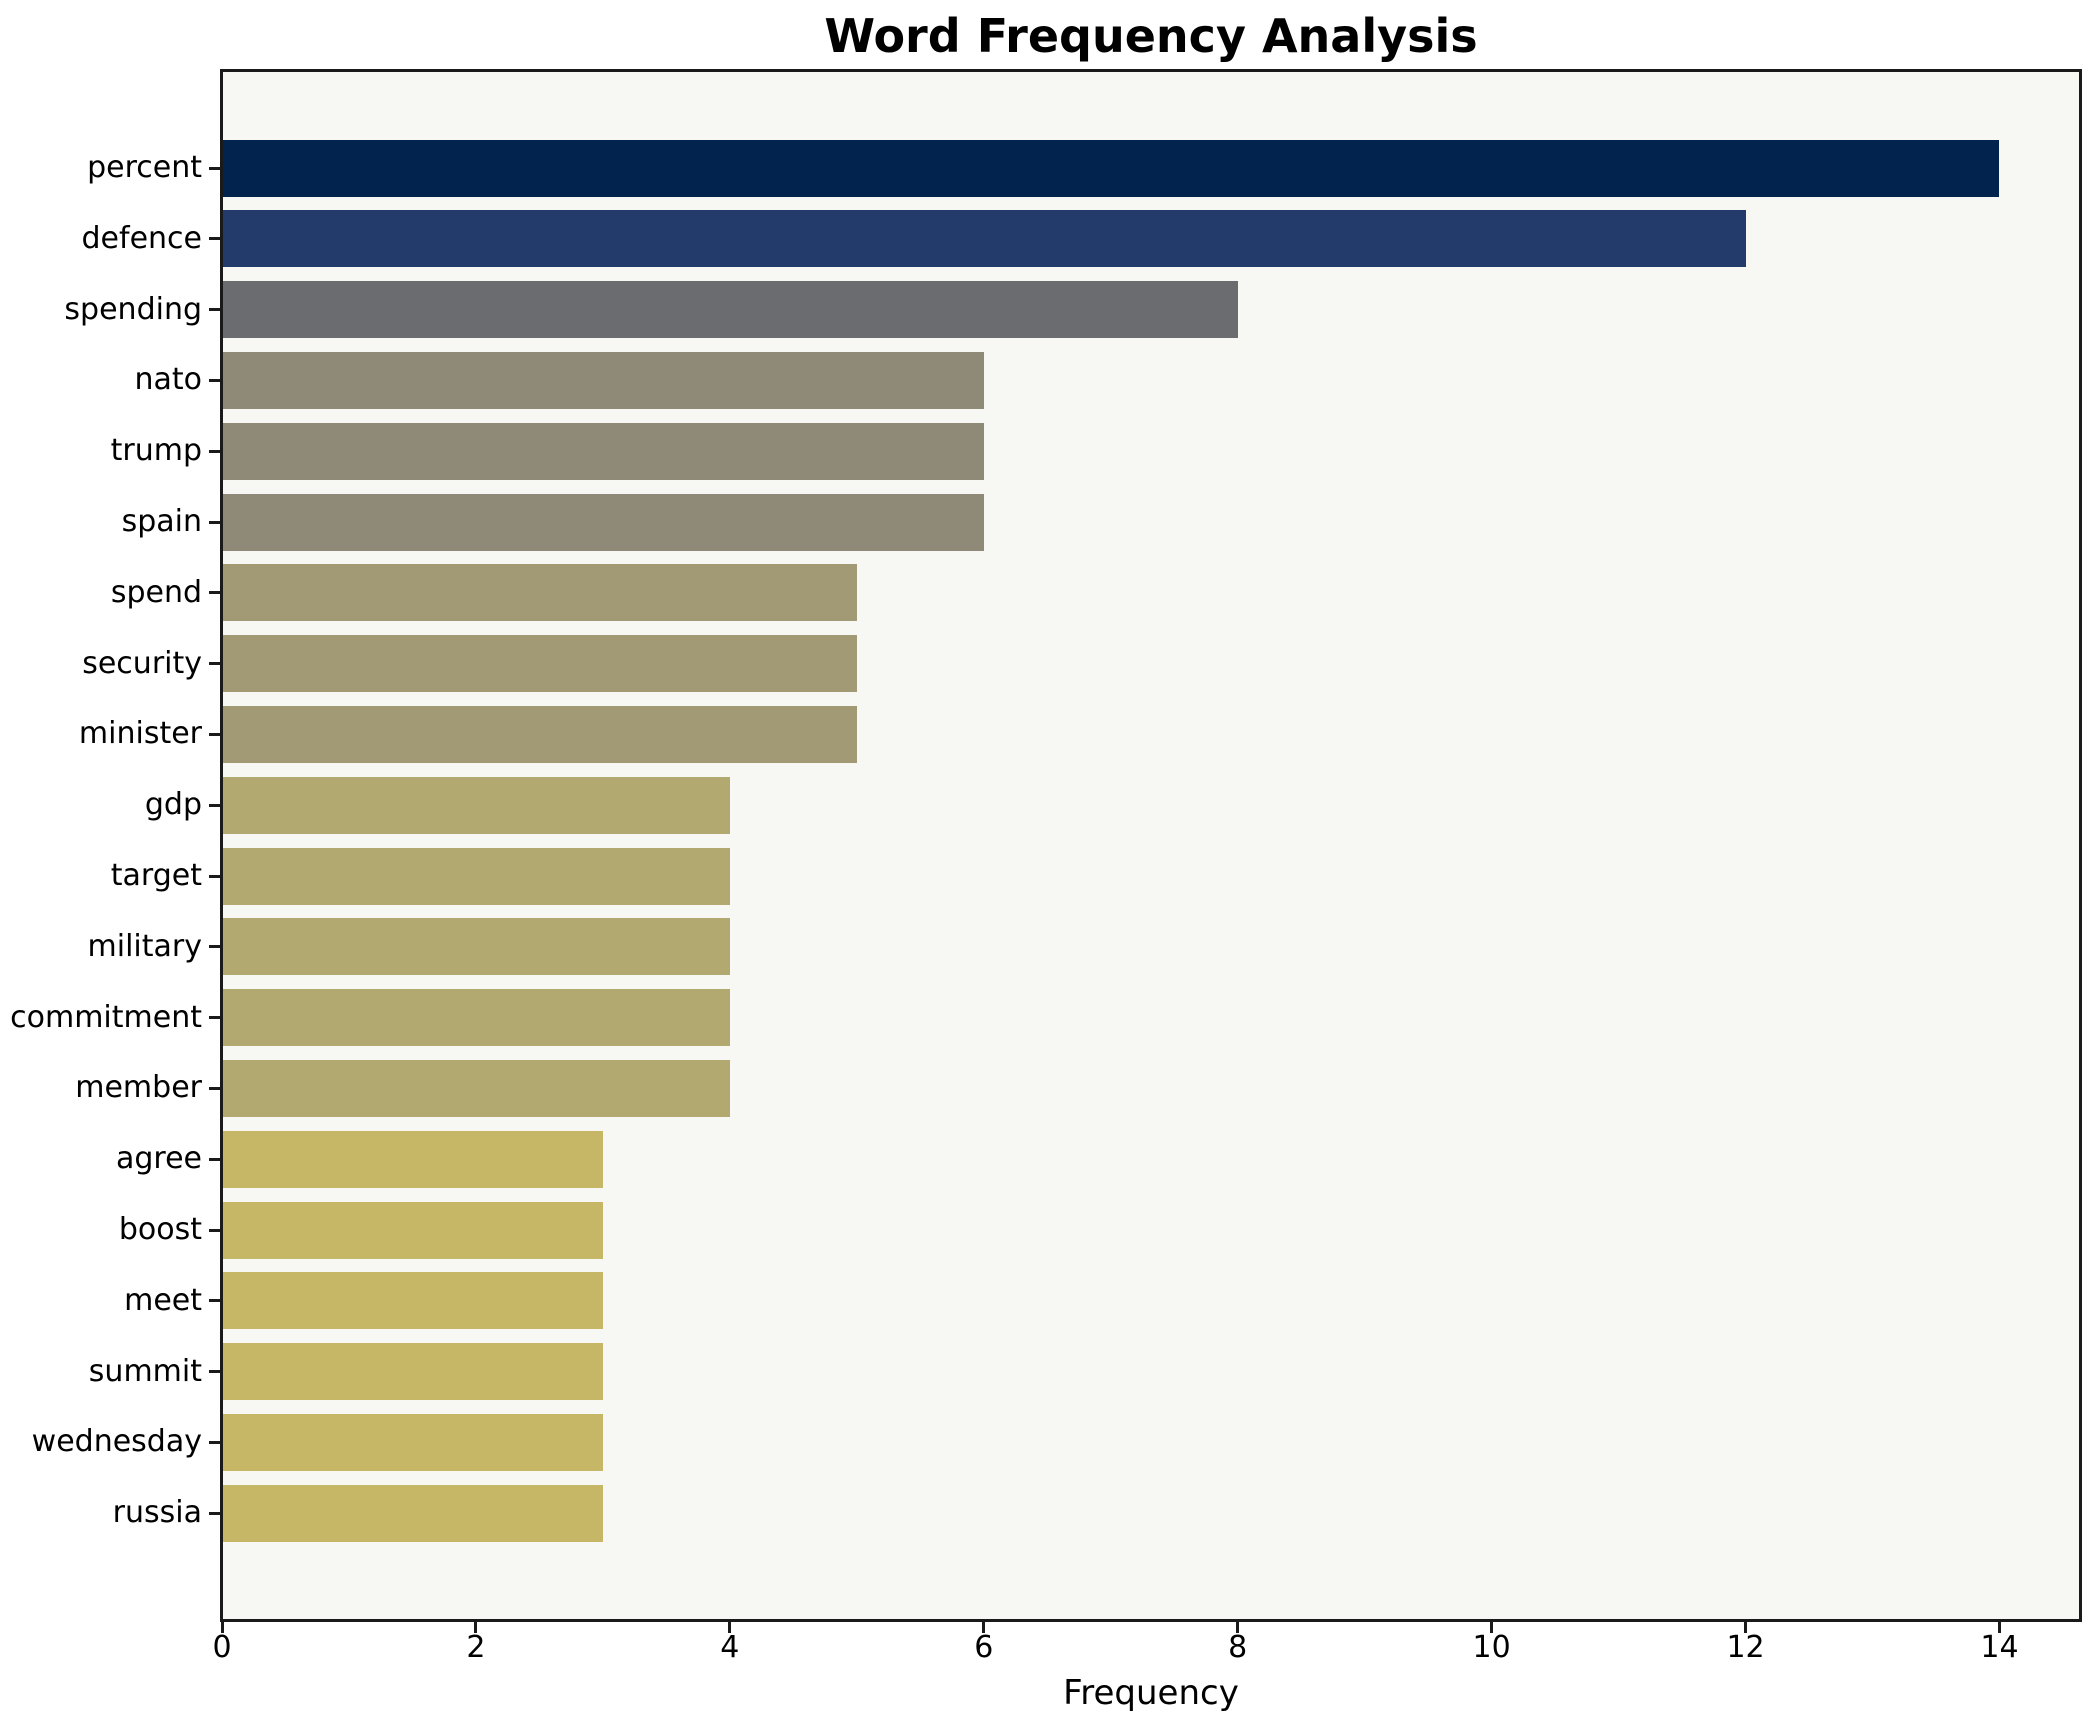  What do you see at coordinates (214, 1442) in the screenshot?
I see `y-tick-wednesday` at bounding box center [214, 1442].